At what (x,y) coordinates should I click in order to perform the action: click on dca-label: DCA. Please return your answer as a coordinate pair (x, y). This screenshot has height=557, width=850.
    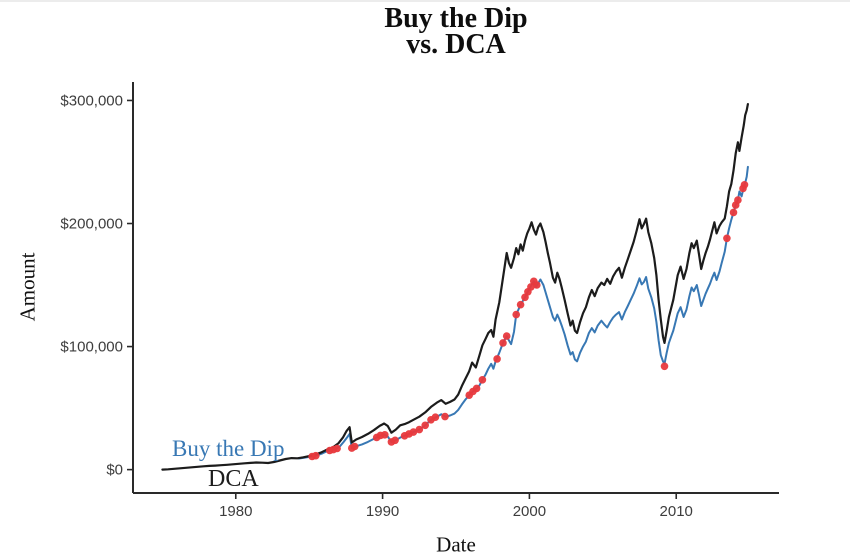
    Looking at the image, I should click on (233, 479).